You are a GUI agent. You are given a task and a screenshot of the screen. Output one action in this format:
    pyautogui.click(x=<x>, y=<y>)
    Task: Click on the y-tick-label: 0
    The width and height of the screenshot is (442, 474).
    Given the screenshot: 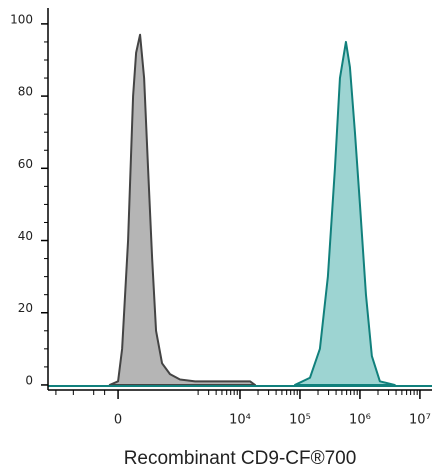 What is the action you would take?
    pyautogui.click(x=29, y=380)
    